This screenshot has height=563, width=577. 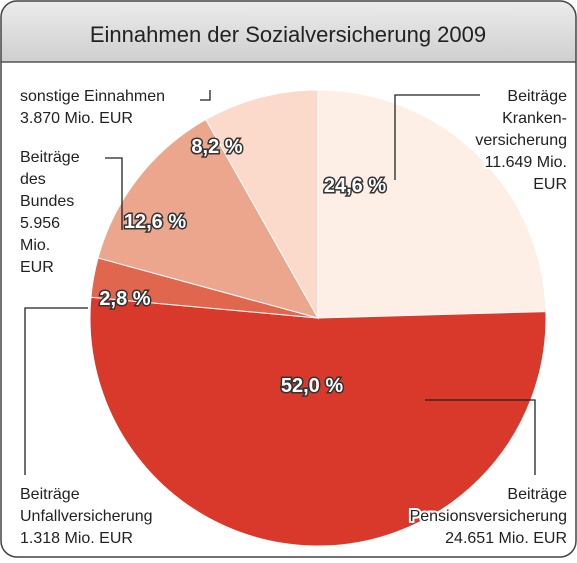 I want to click on category-label: Unfallversicherung, so click(x=86, y=516).